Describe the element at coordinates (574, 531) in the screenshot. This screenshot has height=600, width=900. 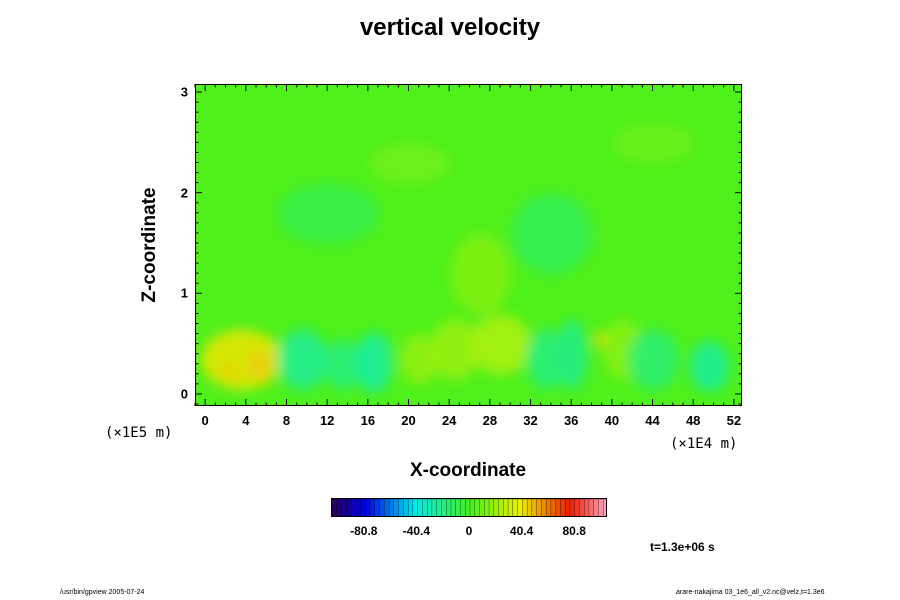
I see `colorbar-tick-label: 80.8` at that location.